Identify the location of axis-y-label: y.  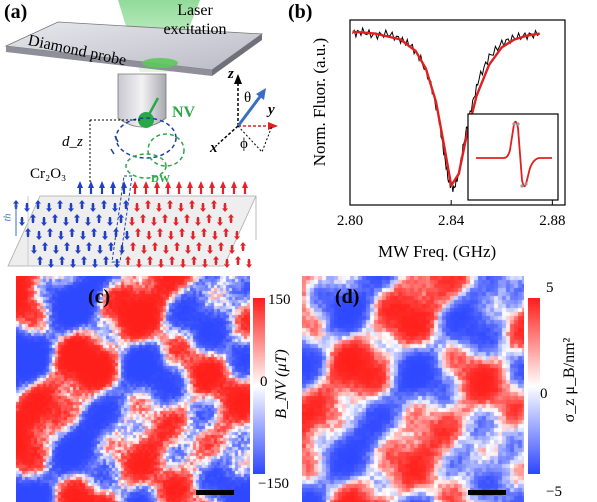
(271, 110).